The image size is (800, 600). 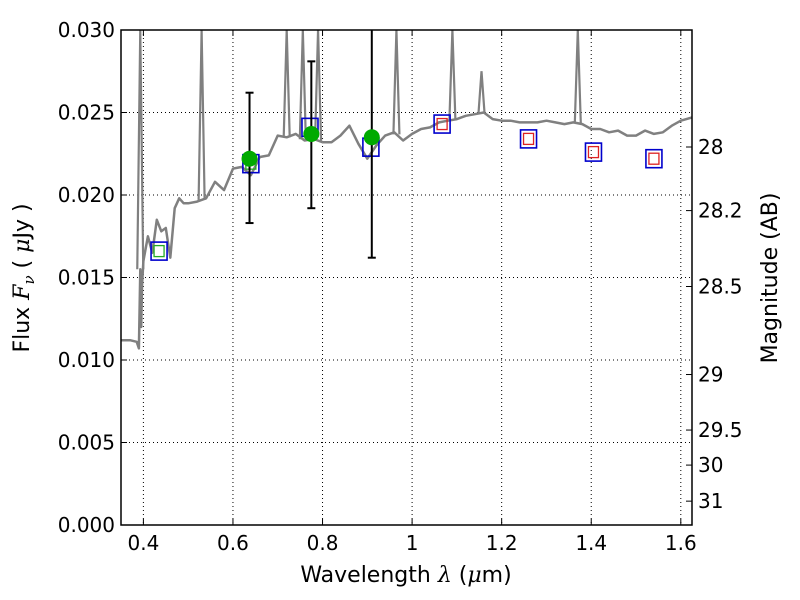 What do you see at coordinates (310, 144) in the screenshot?
I see `observed-layer` at bounding box center [310, 144].